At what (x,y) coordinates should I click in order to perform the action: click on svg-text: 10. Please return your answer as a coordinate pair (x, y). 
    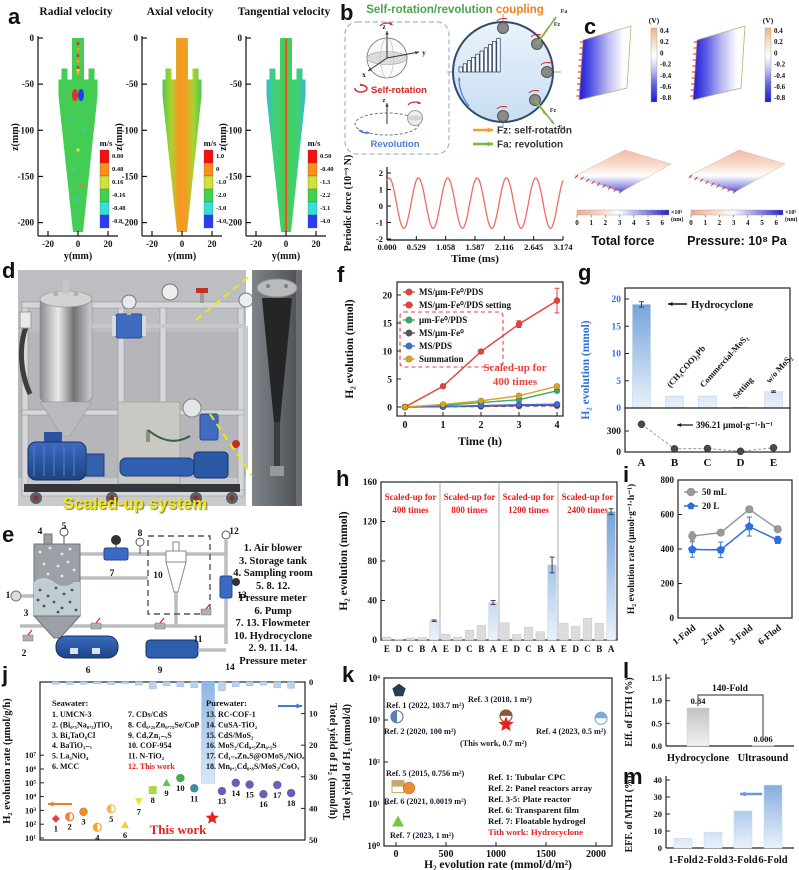
    Looking at the image, I should click on (158, 576).